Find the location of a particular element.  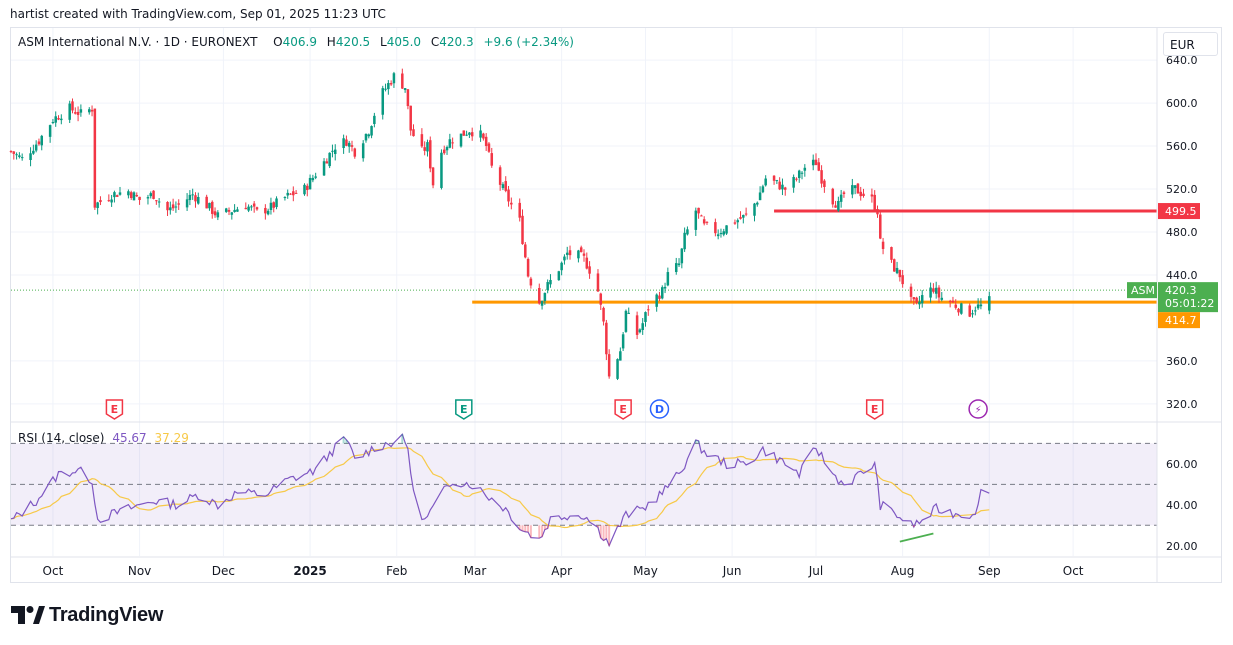

rsi-line is located at coordinates (500, 490).